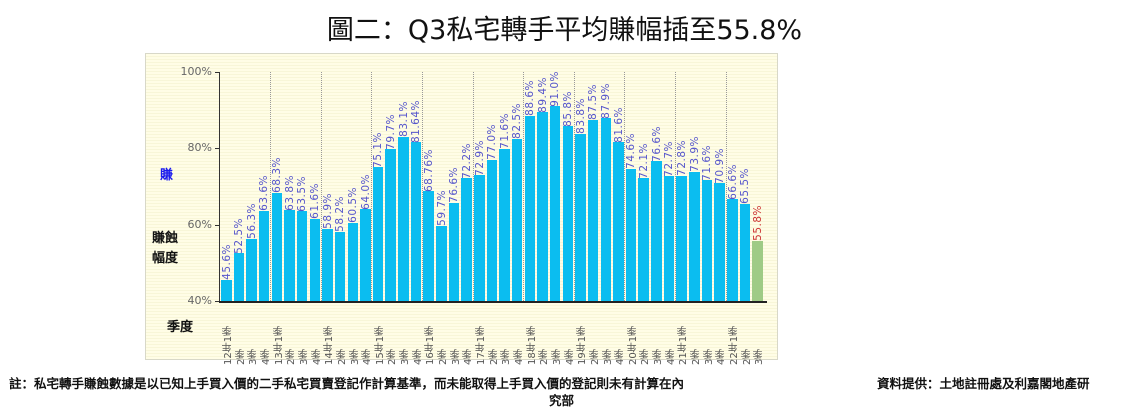 Image resolution: width=1129 pixels, height=409 pixels. Describe the element at coordinates (199, 300) in the screenshot. I see `y-tick-label: 40%` at that location.